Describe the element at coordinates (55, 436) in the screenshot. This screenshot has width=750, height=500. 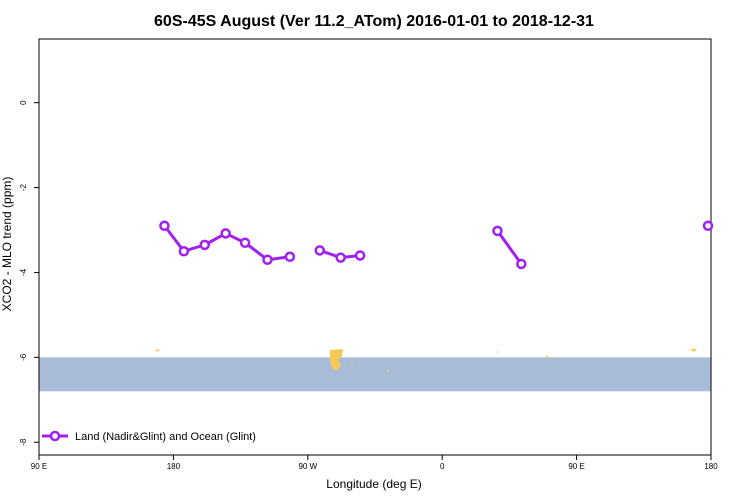
I see `legend-swatch-marker` at that location.